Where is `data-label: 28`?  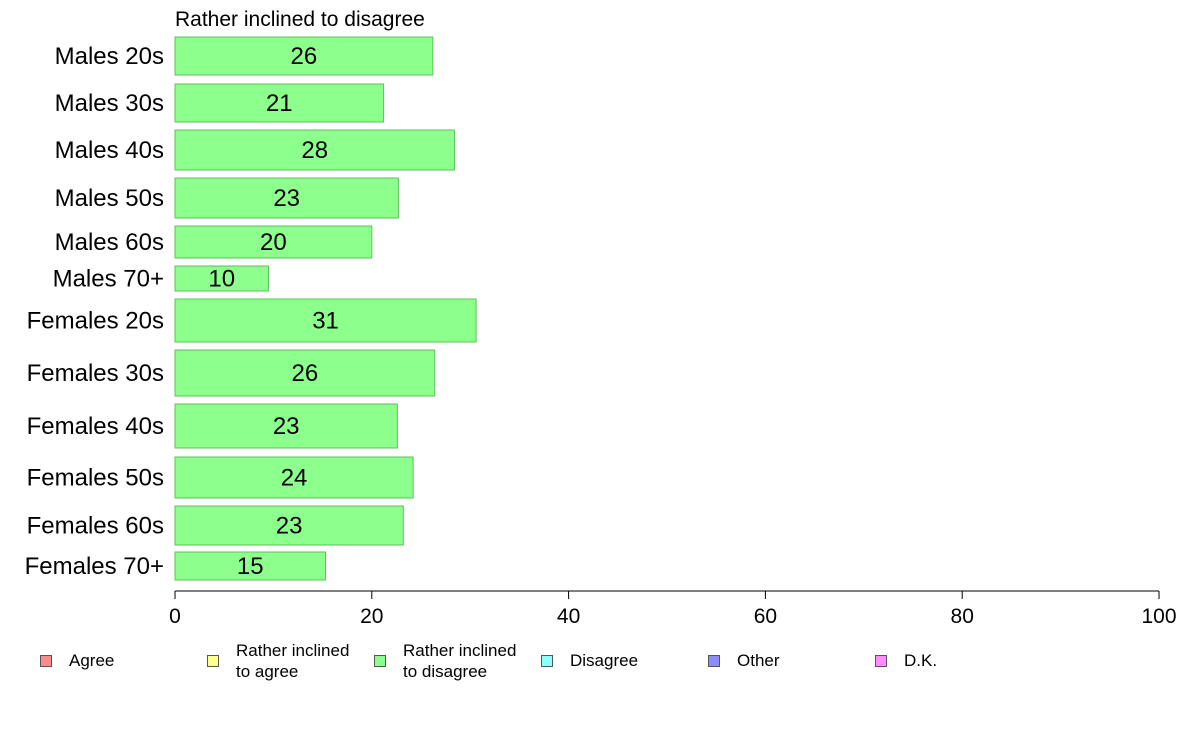 data-label: 28 is located at coordinates (314, 150).